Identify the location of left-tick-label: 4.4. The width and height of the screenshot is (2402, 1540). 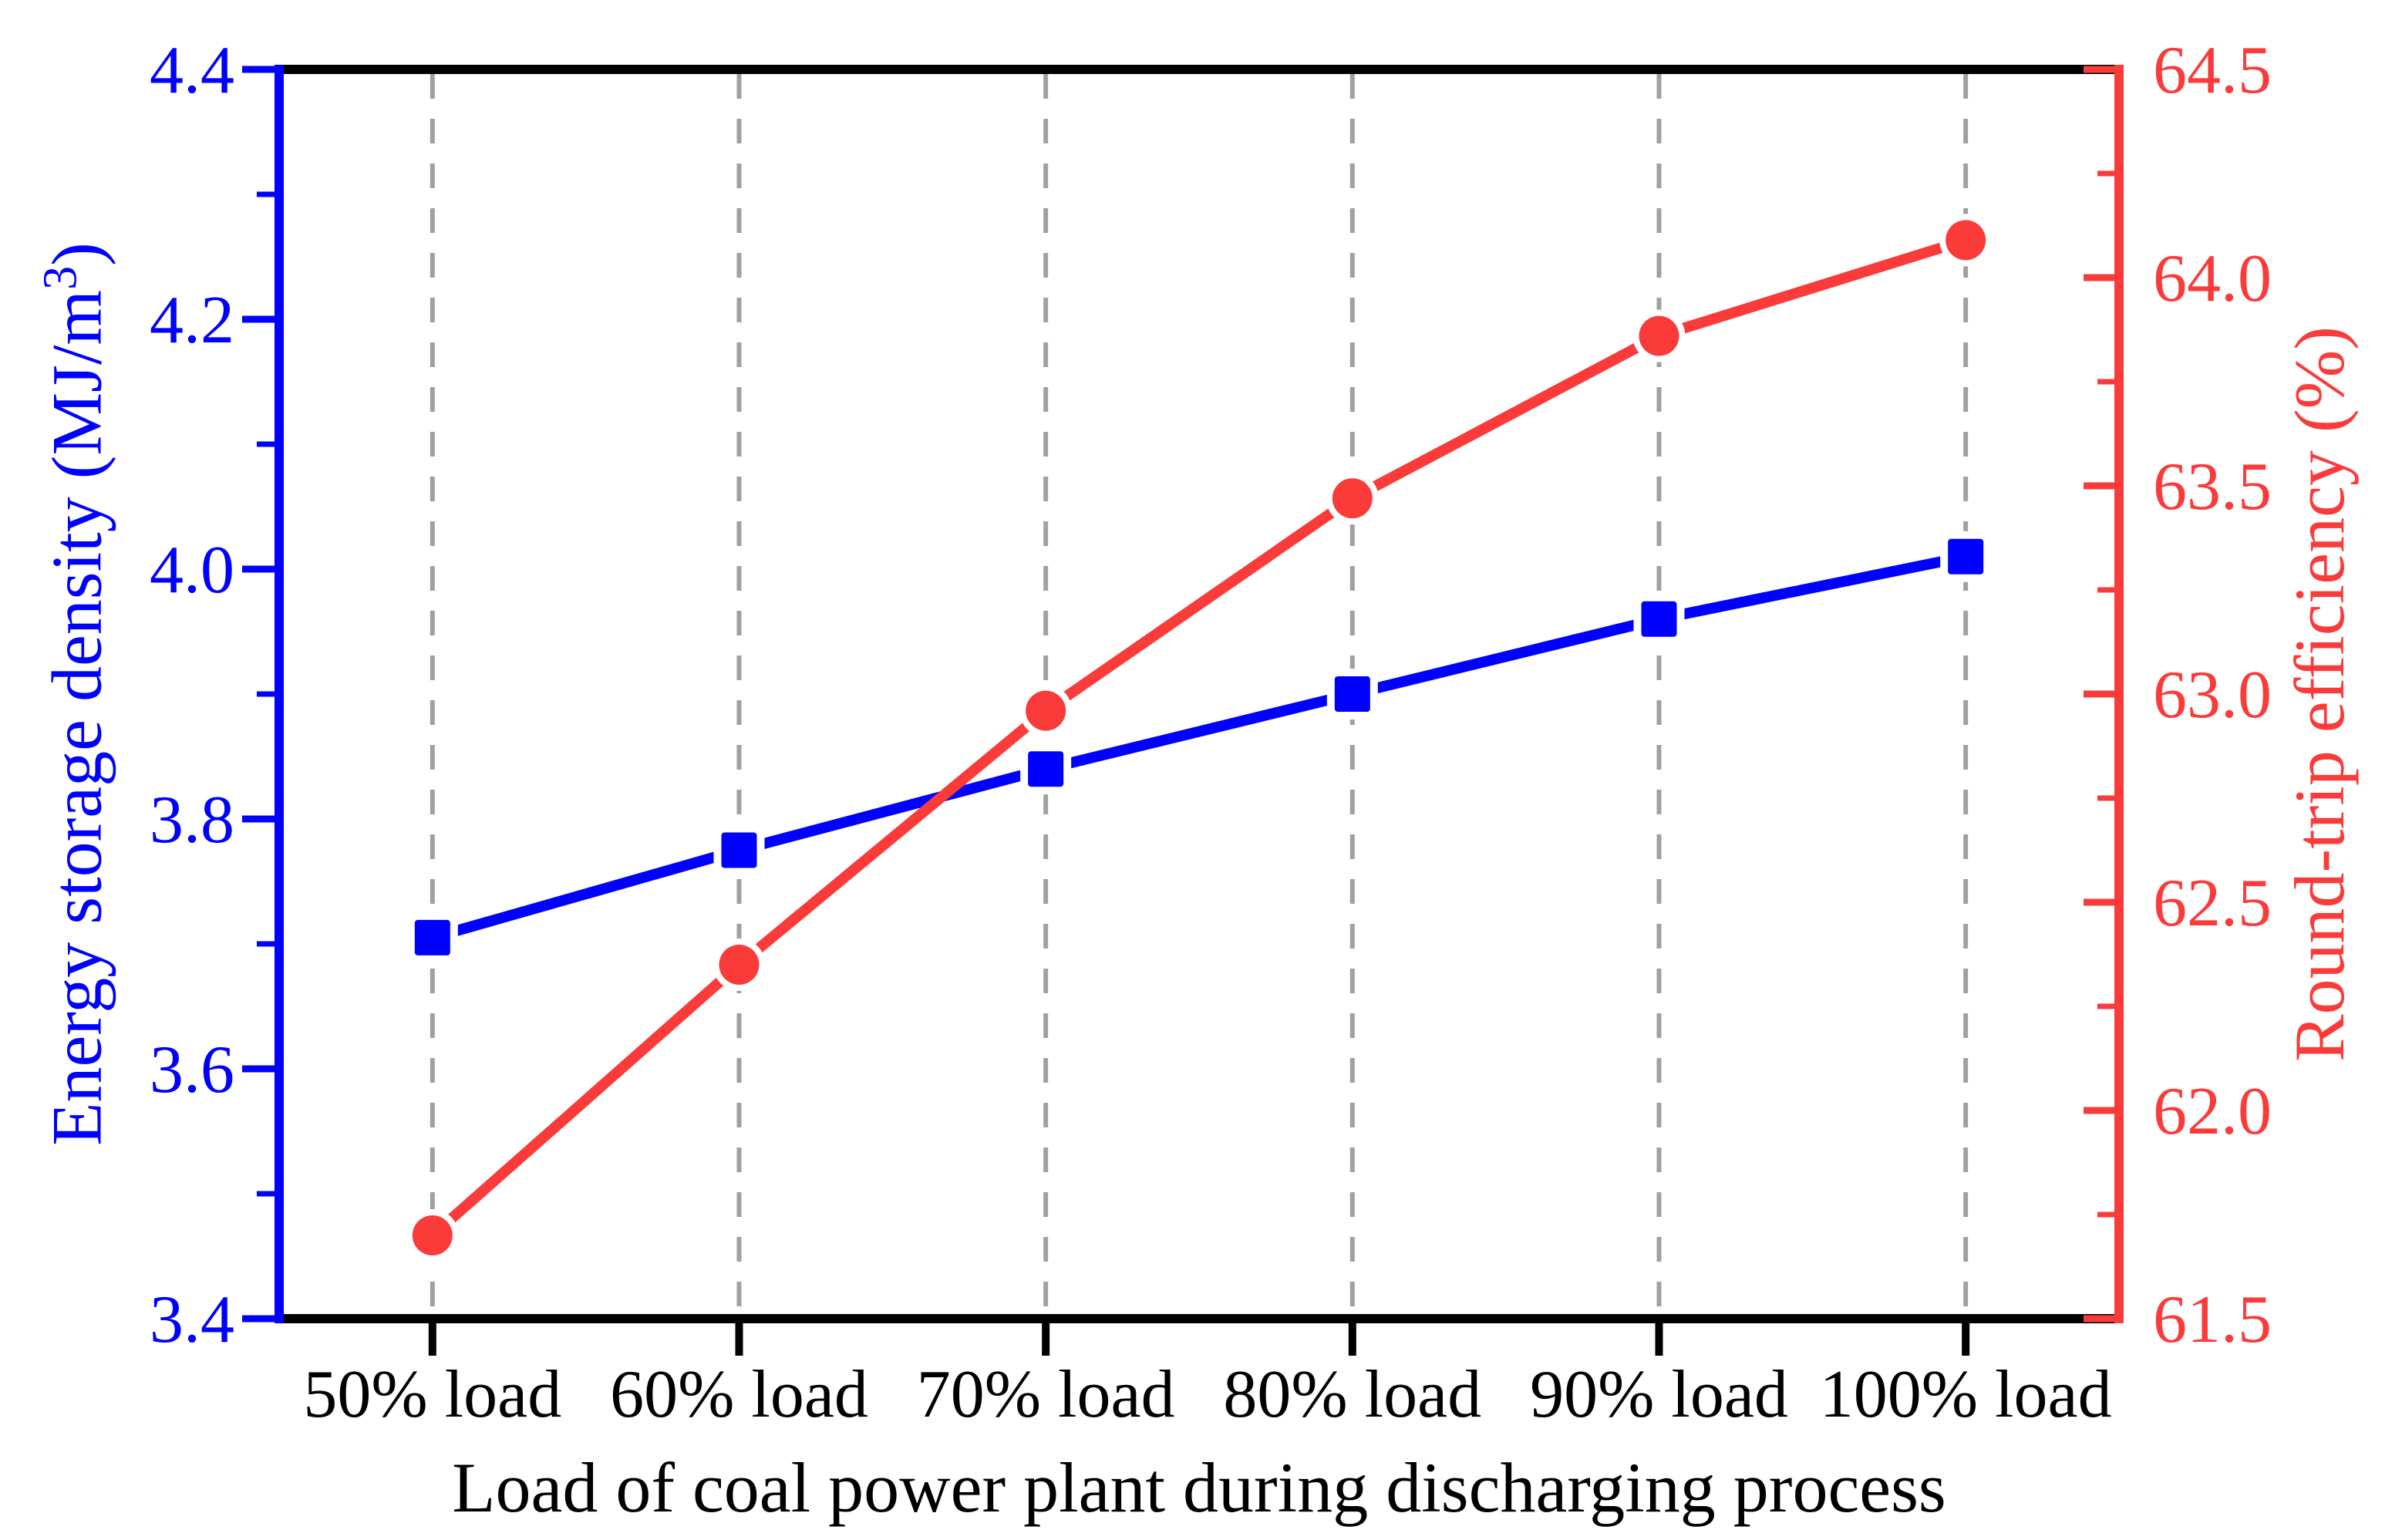
(192, 71).